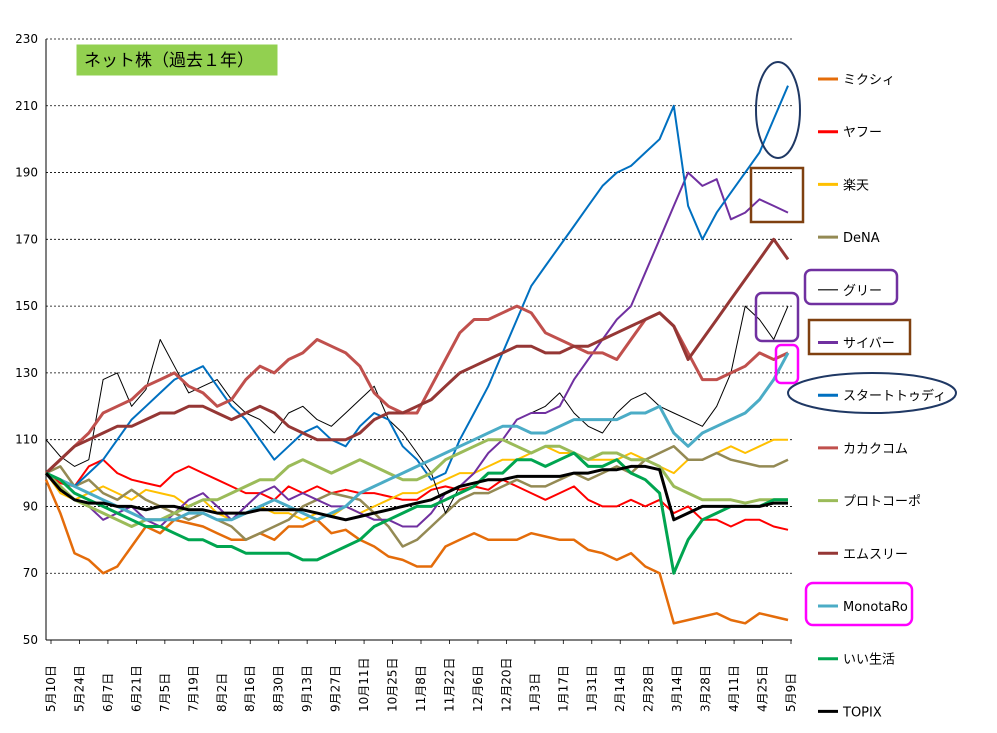  What do you see at coordinates (222, 692) in the screenshot?
I see `x-tick-label: 8月2日` at bounding box center [222, 692].